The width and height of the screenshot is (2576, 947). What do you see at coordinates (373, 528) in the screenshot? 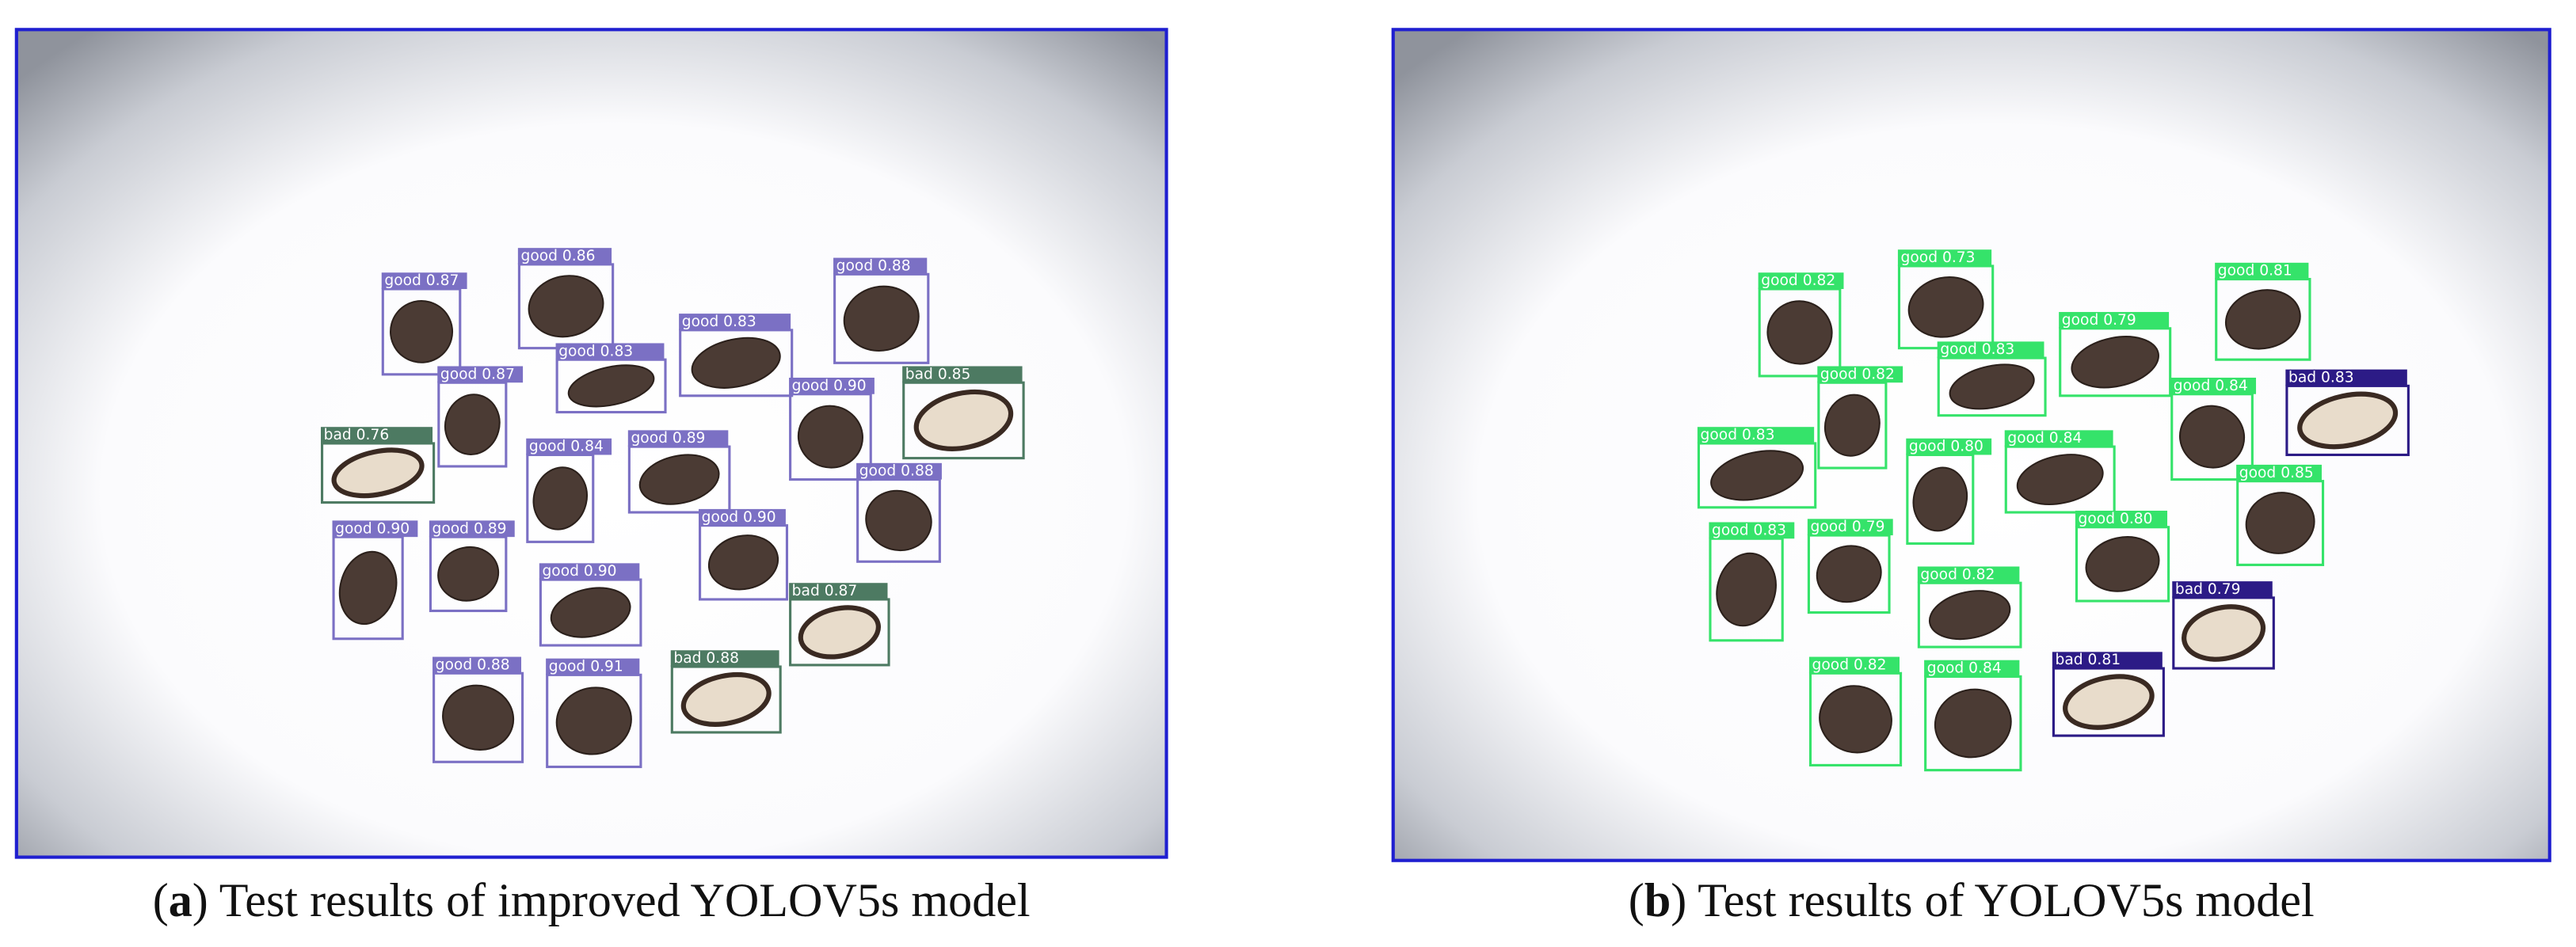
I see `detection-label: good 0.90` at bounding box center [373, 528].